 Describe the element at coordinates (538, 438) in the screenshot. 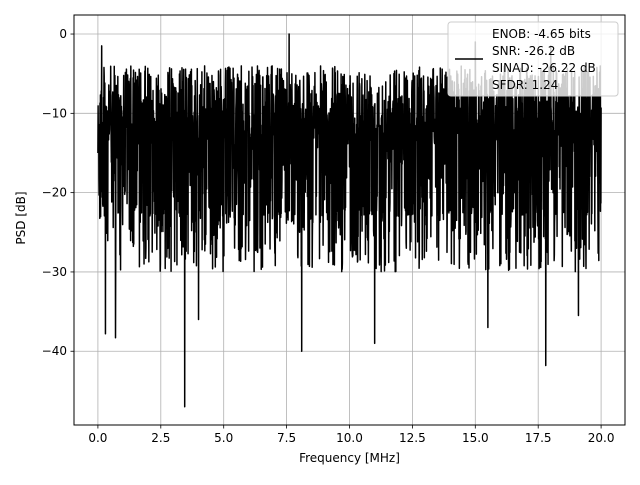

I see `x-tick-label: 17.5` at that location.